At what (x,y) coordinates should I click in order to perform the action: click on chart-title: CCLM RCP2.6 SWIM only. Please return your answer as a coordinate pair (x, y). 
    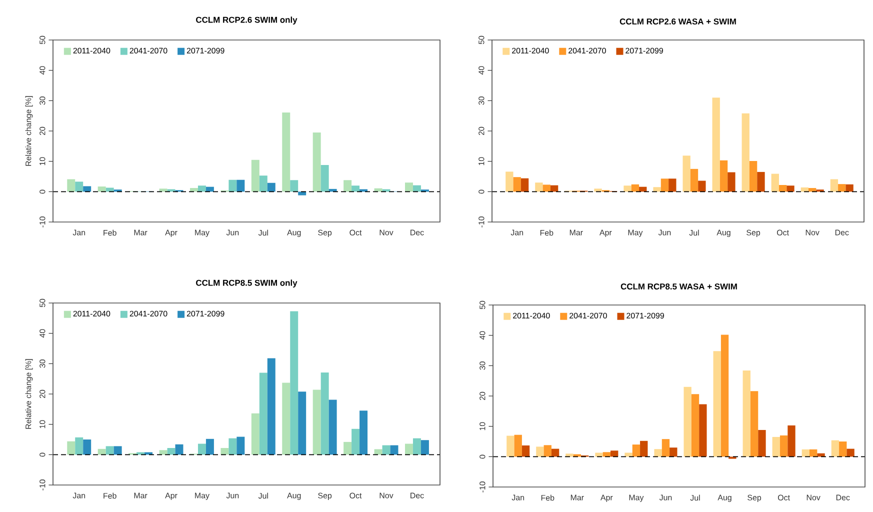
    Looking at the image, I should click on (247, 20).